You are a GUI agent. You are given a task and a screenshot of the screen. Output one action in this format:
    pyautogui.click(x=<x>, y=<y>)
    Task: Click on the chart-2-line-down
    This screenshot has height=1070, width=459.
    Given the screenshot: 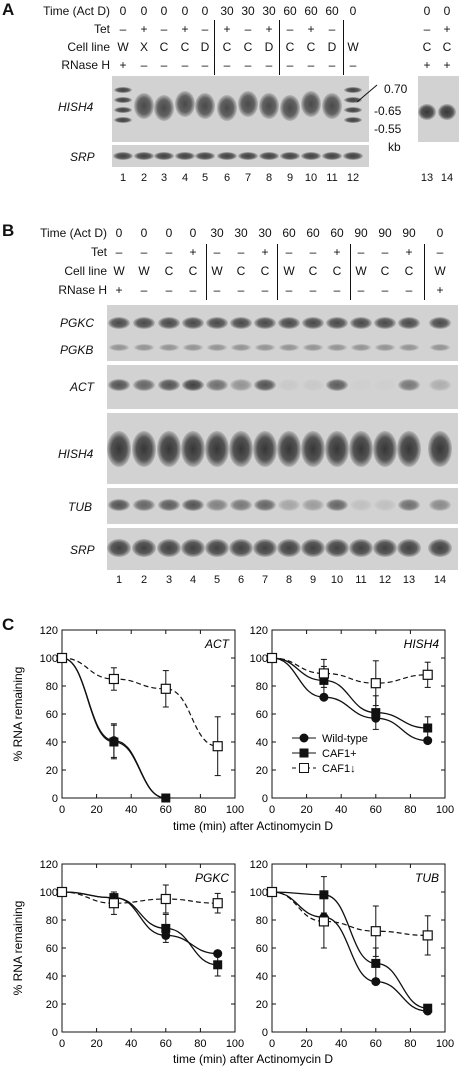 What is the action you would take?
    pyautogui.click(x=139, y=897)
    